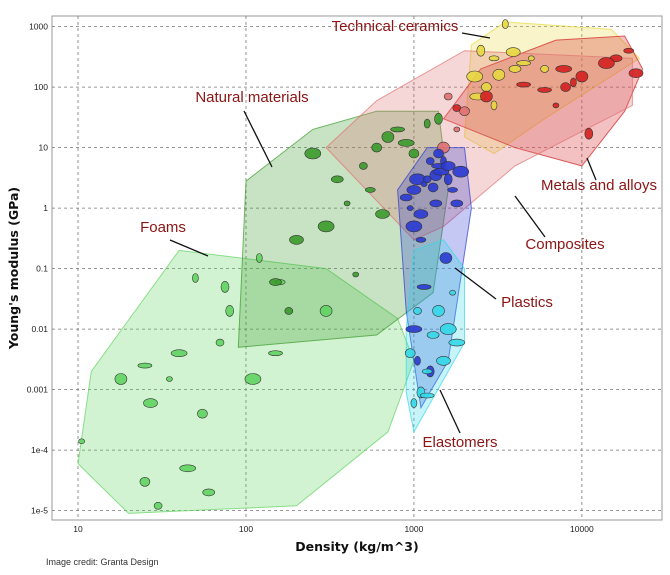 The image size is (670, 575). I want to click on family-label: Elastomers, so click(459, 442).